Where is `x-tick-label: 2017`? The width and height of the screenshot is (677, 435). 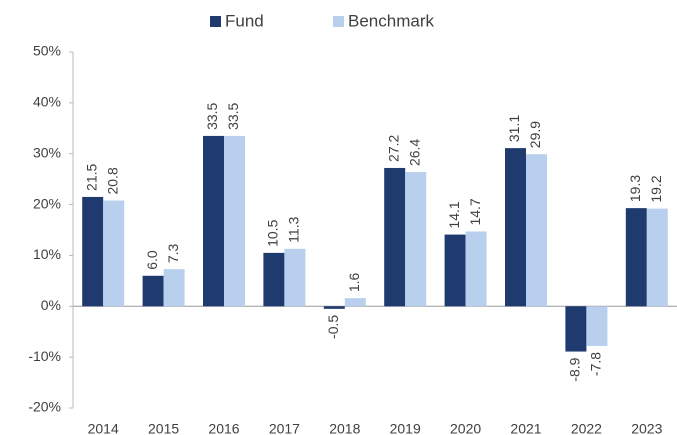
x-tick-label: 2017 is located at coordinates (284, 428).